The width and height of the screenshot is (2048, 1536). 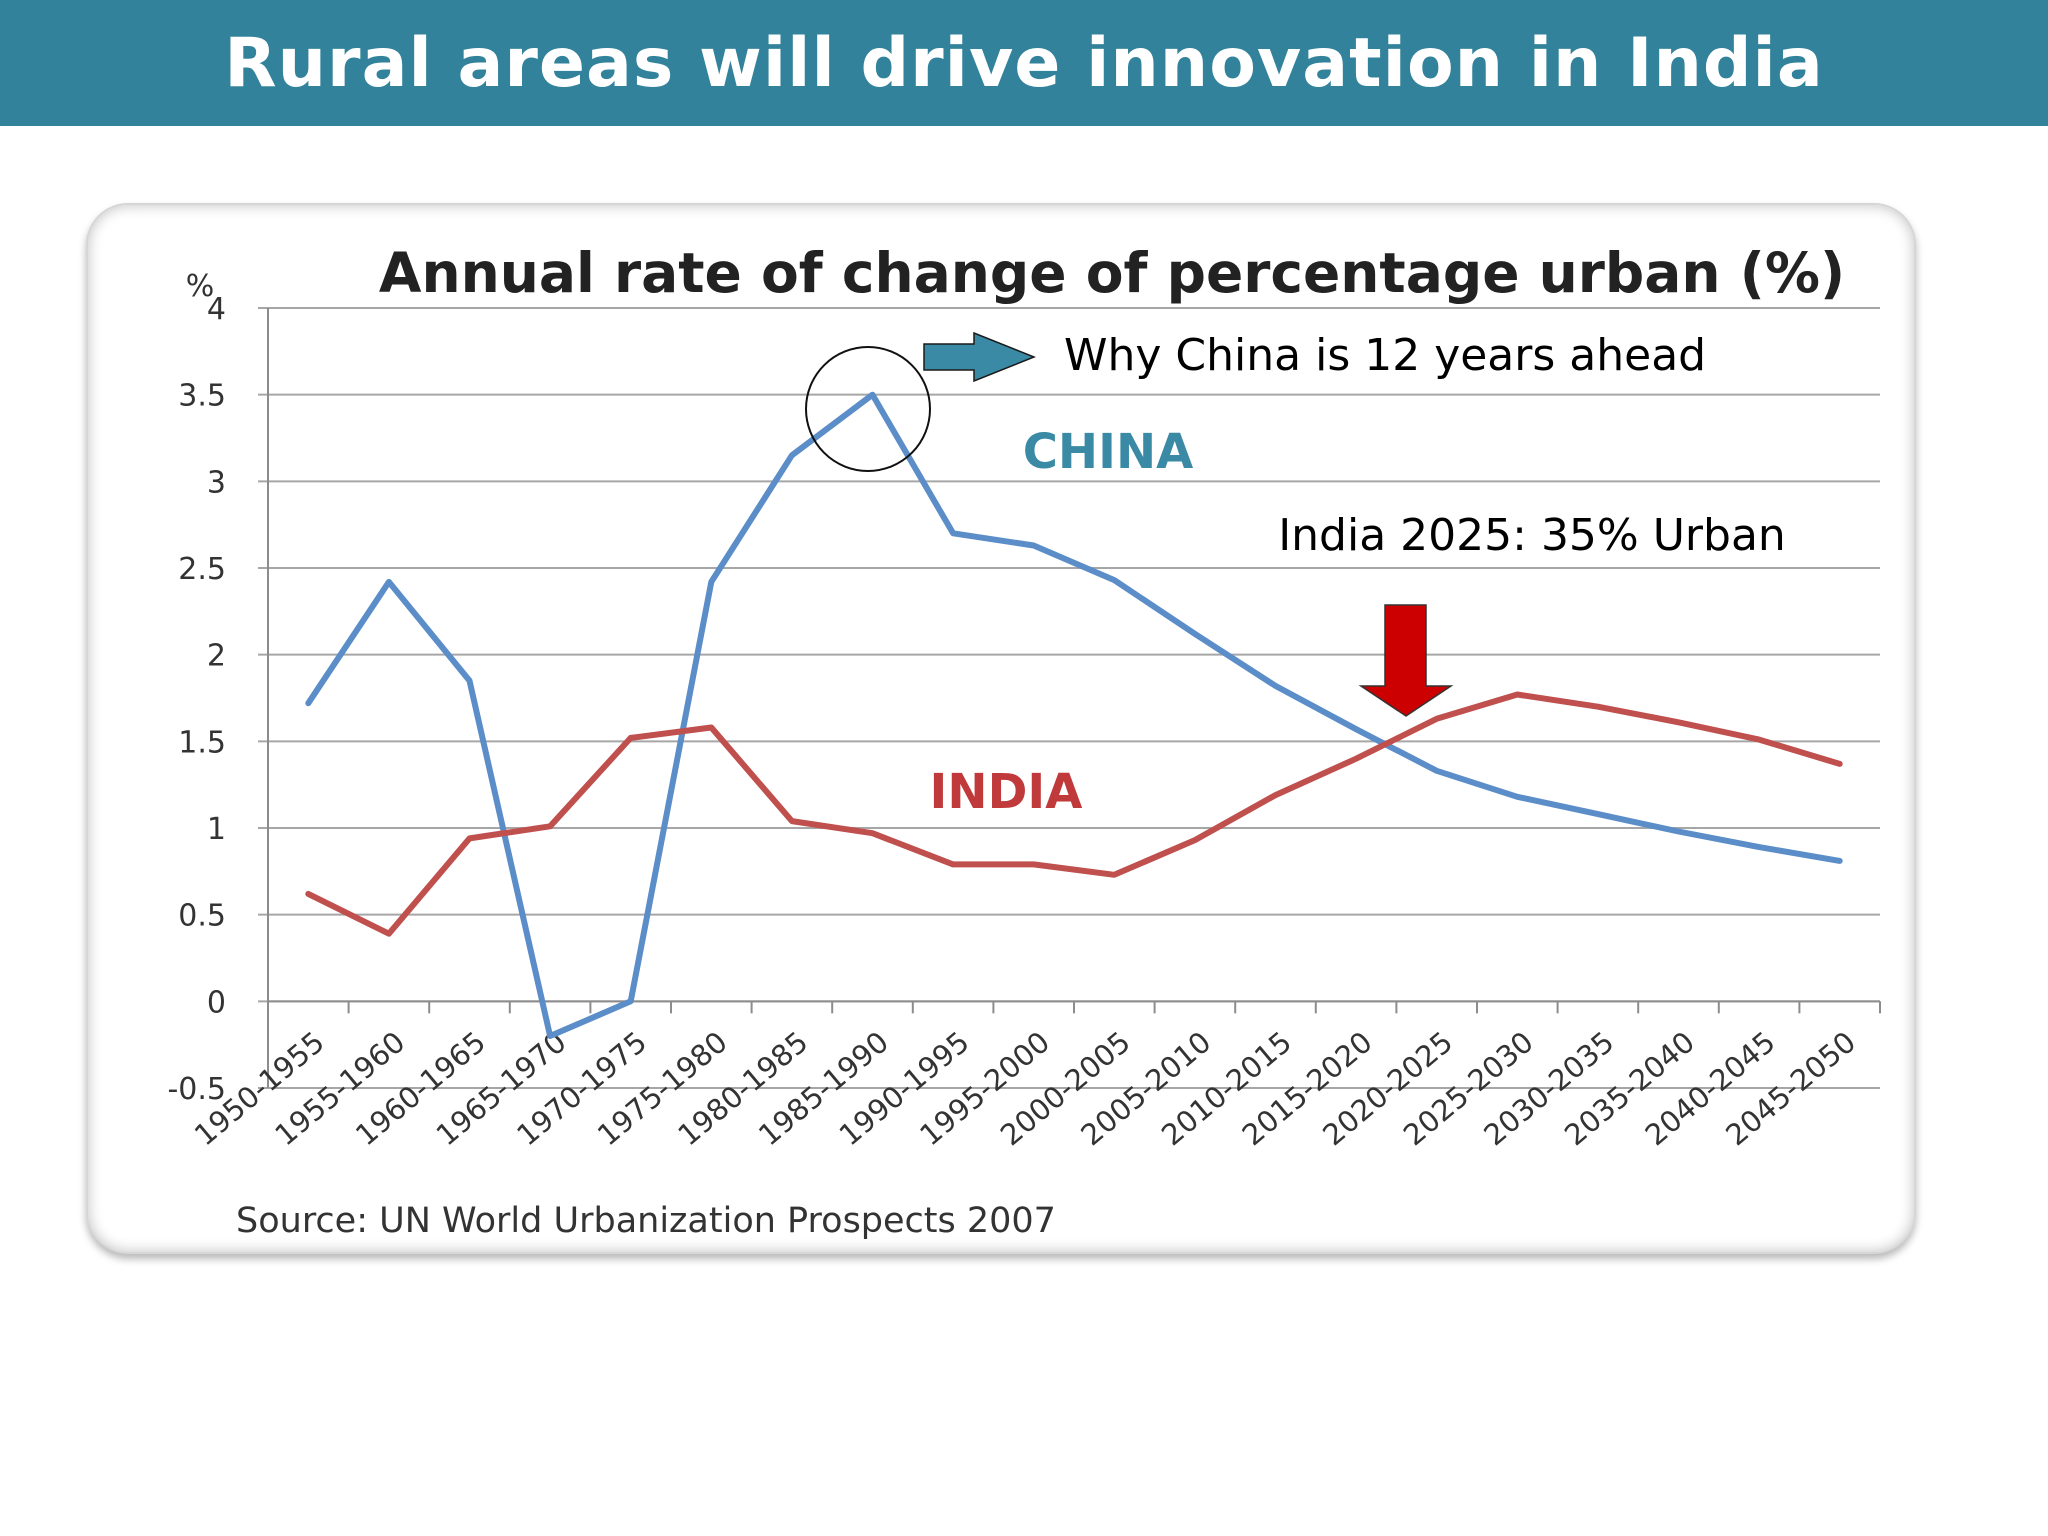 What do you see at coordinates (196, 1089) in the screenshot?
I see `y-tick-label: -0.5` at bounding box center [196, 1089].